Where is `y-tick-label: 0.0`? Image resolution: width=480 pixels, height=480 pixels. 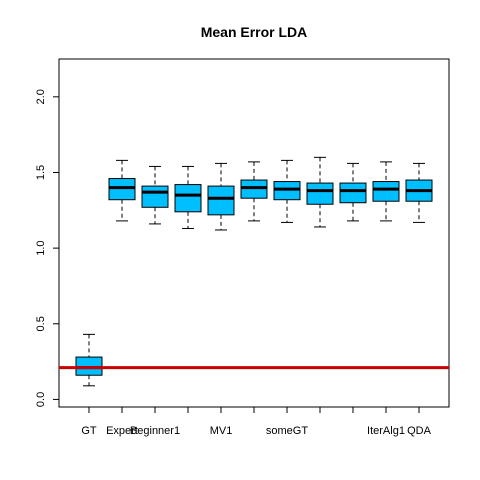 y-tick-label: 0.0 is located at coordinates (41, 399).